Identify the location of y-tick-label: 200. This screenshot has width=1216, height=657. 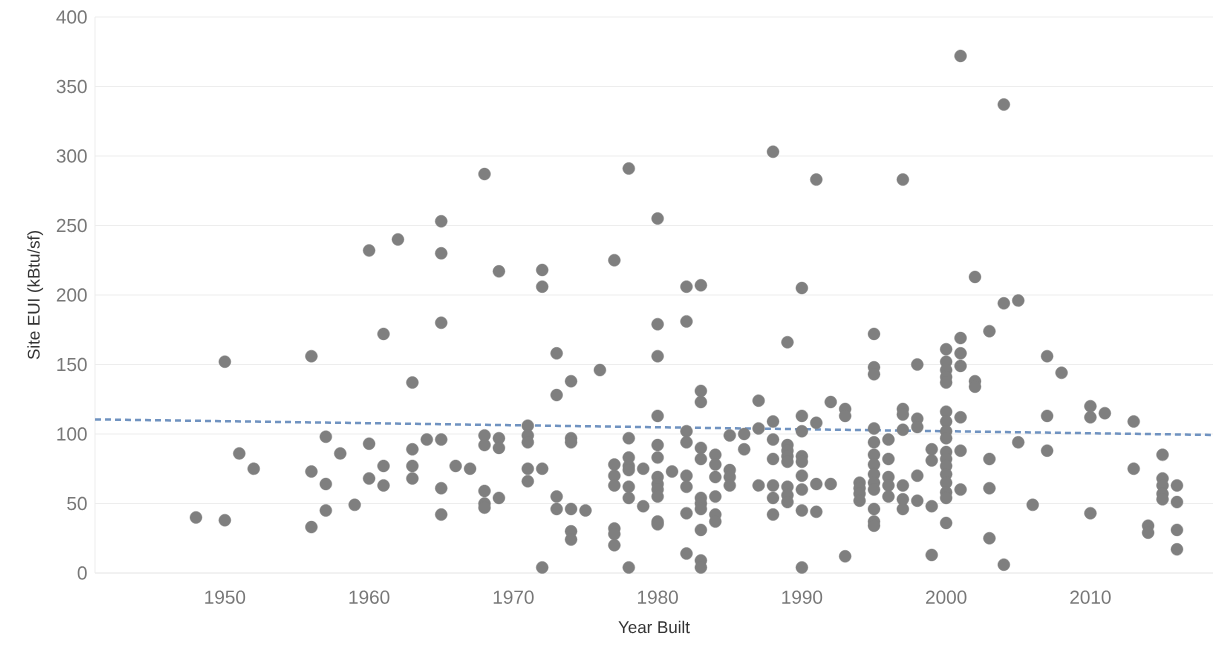
(71, 295).